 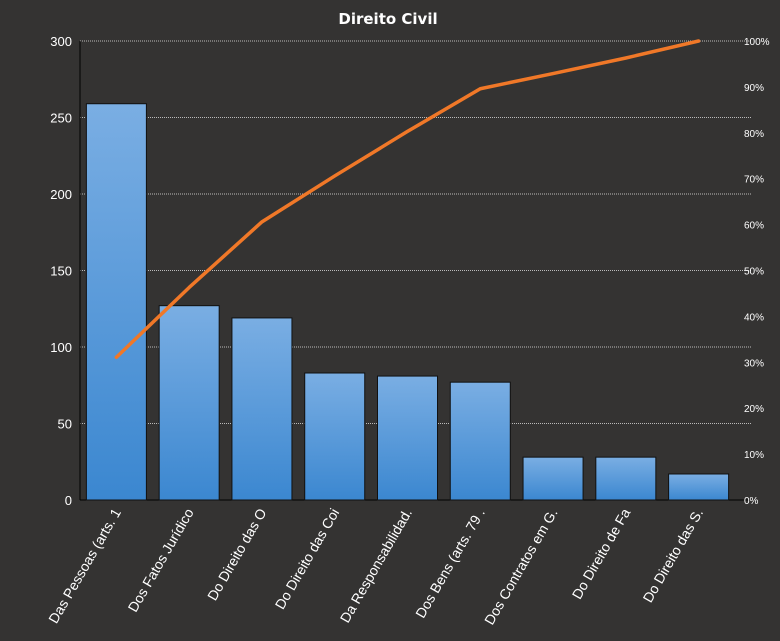 I want to click on y-tick-label: 100, so click(x=61, y=347).